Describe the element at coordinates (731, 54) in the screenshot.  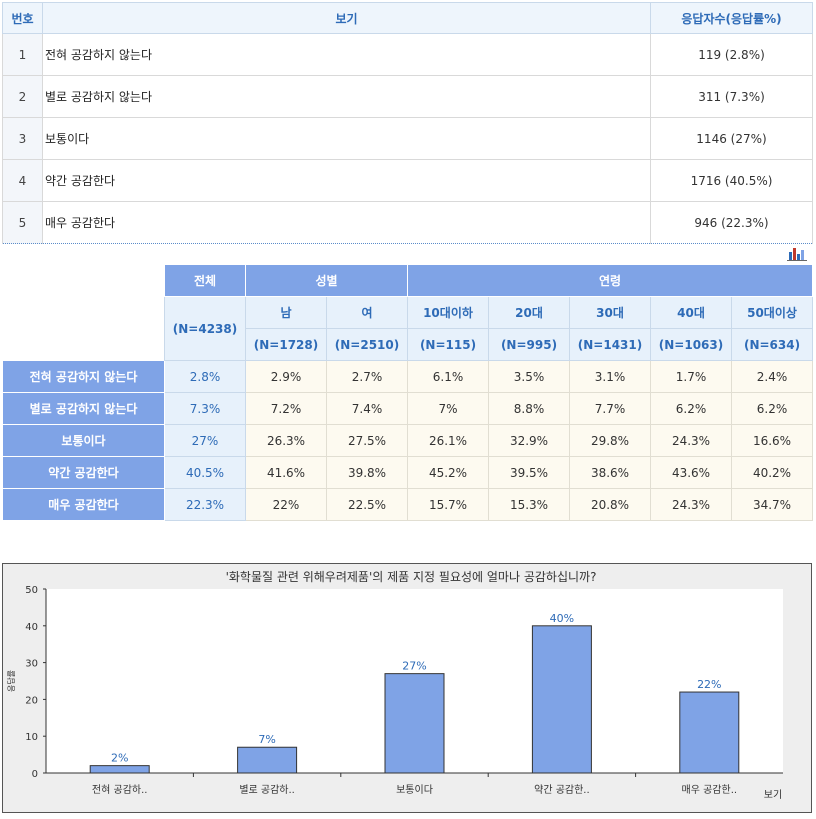
I see `response-count: 119 (2.8%)` at that location.